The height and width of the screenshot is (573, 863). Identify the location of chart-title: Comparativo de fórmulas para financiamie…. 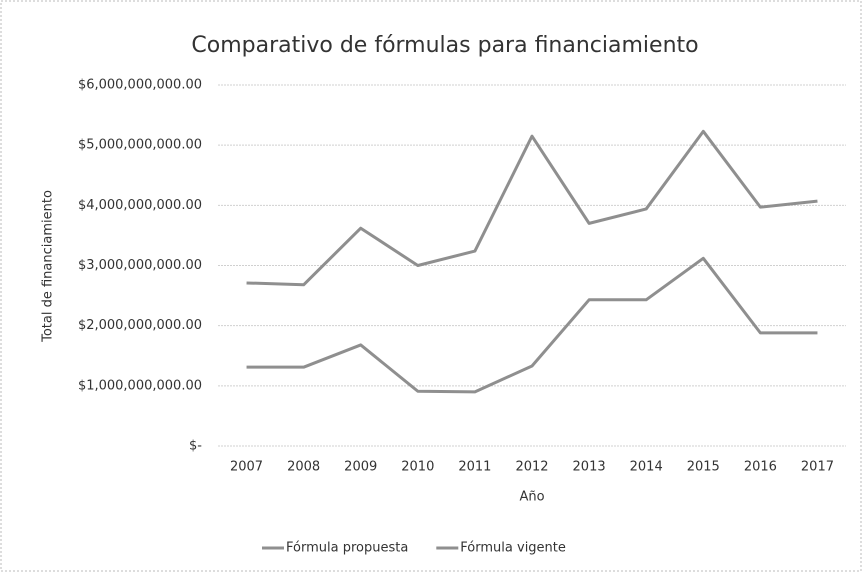
(444, 45).